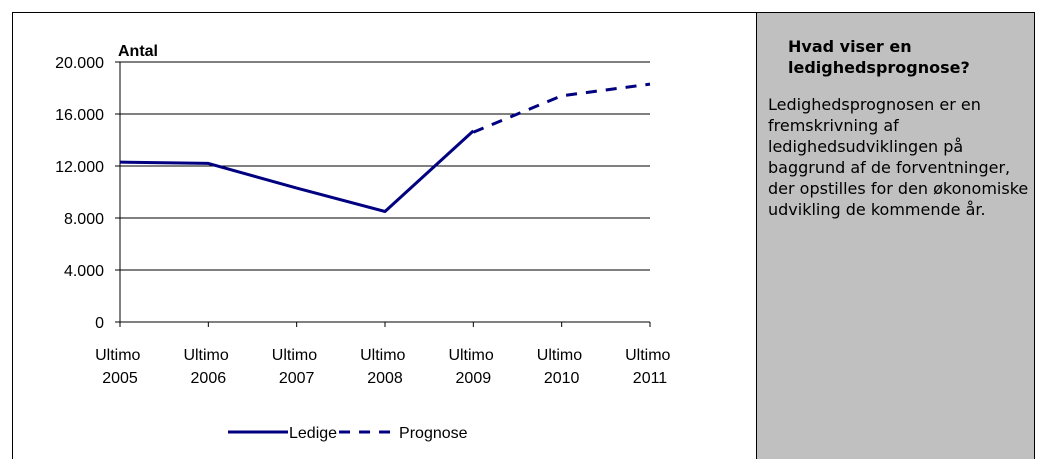 This screenshot has height=459, width=1046. What do you see at coordinates (79, 115) in the screenshot?
I see `y-tick-label: 16.000` at bounding box center [79, 115].